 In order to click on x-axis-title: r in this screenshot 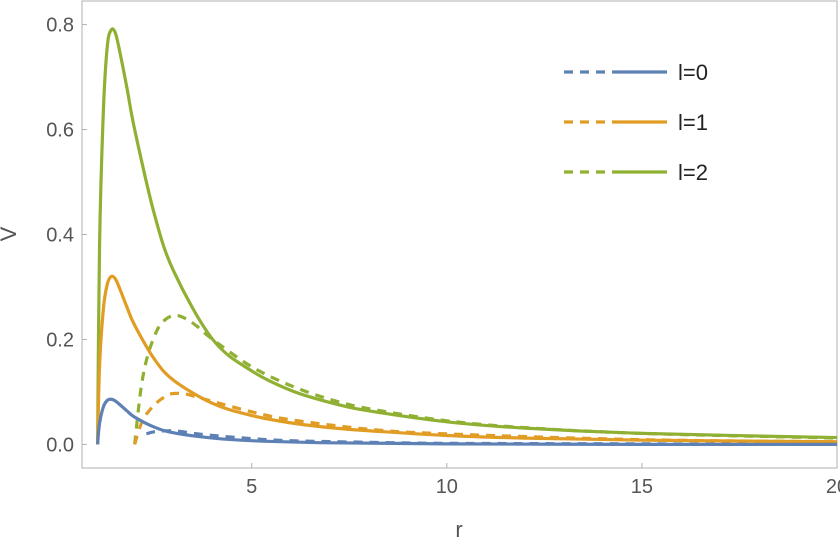, I will do `click(458, 529)`.